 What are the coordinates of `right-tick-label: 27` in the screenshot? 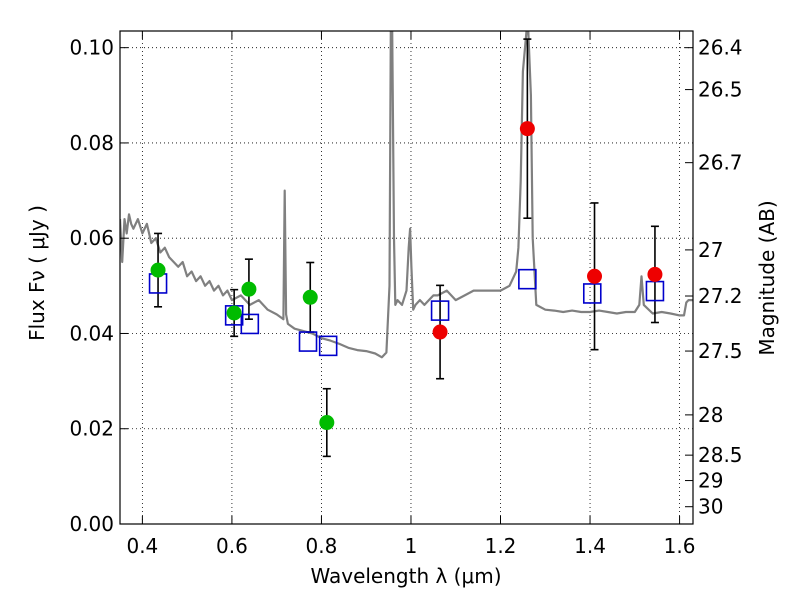 It's located at (710, 250).